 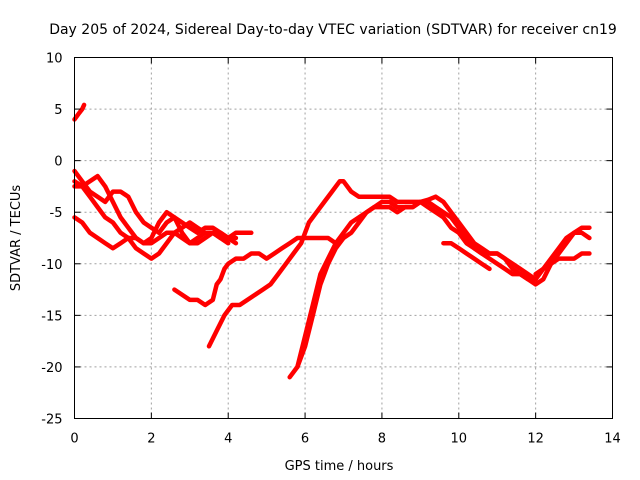 I want to click on x-tick-label: 12, so click(x=535, y=439).